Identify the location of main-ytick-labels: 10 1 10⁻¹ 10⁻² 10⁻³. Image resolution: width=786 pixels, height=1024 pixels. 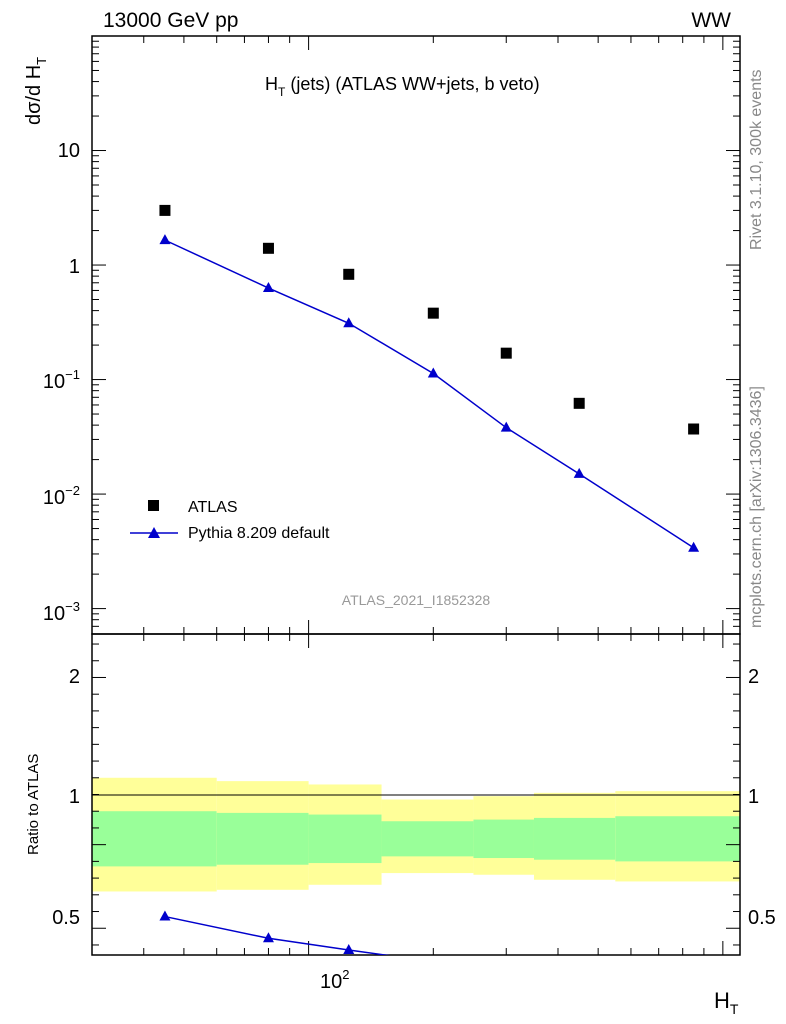
(61, 382).